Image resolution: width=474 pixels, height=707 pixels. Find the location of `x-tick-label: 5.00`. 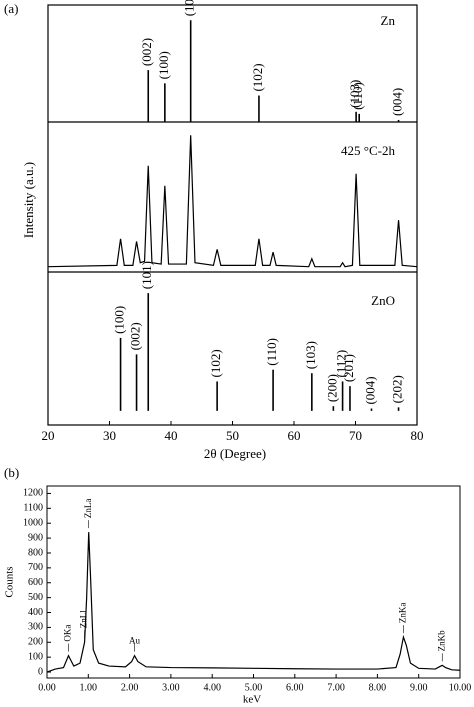

x-tick-label: 5.00 is located at coordinates (254, 687).